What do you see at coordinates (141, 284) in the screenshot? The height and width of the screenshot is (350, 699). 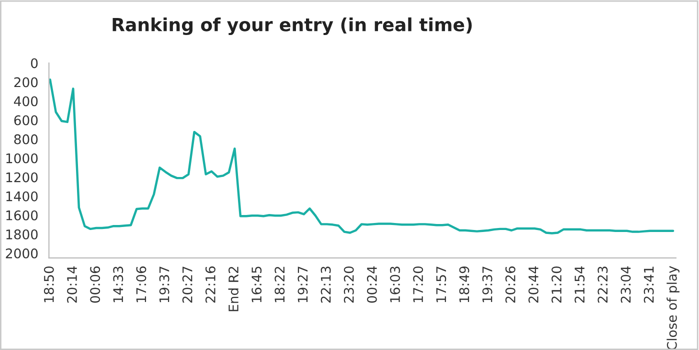 I see `x-tick-label: 17:06` at bounding box center [141, 284].